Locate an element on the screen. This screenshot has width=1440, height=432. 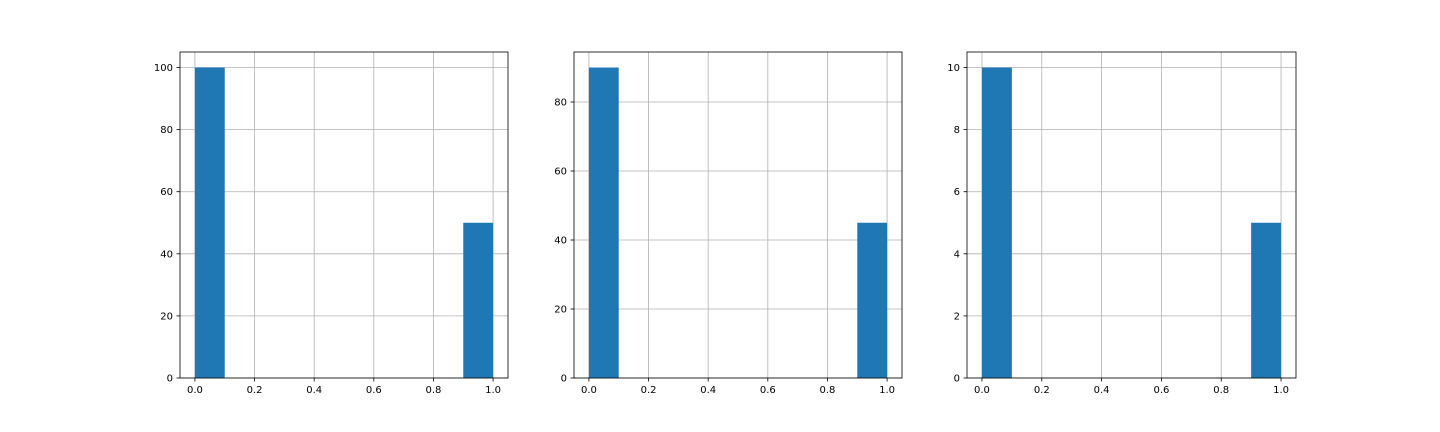
y-tick-label: 100 is located at coordinates (163, 68).